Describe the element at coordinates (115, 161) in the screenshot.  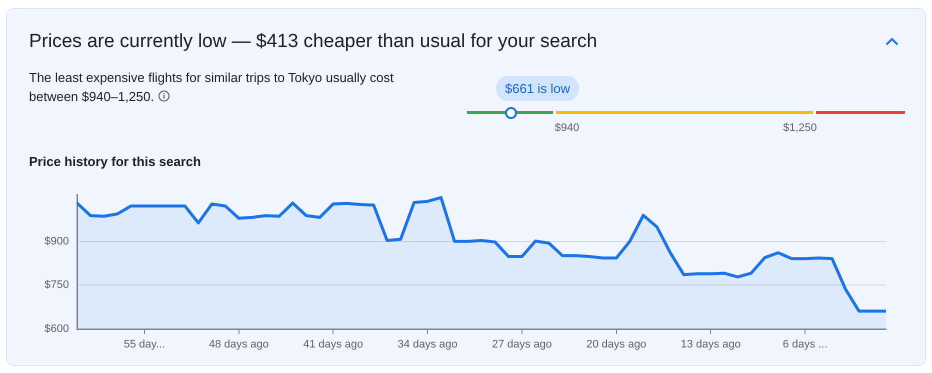
I see `text: Price history for this search` at that location.